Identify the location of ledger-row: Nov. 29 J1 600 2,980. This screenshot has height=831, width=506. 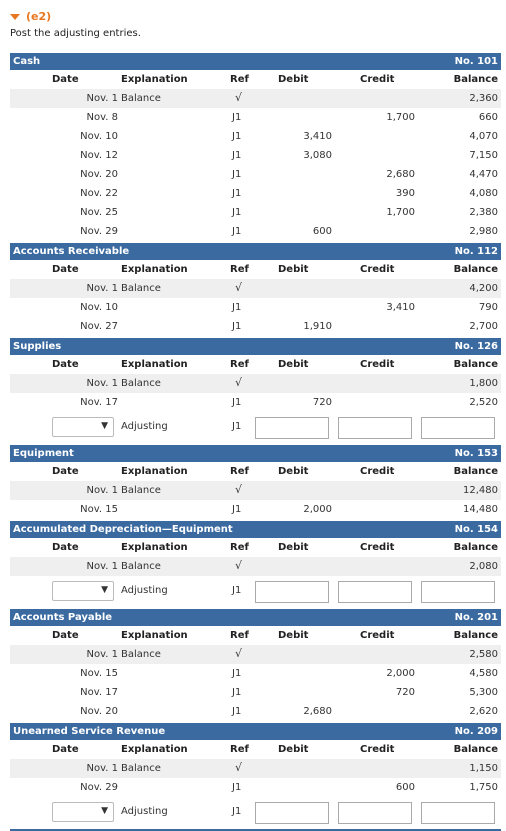
(255, 231).